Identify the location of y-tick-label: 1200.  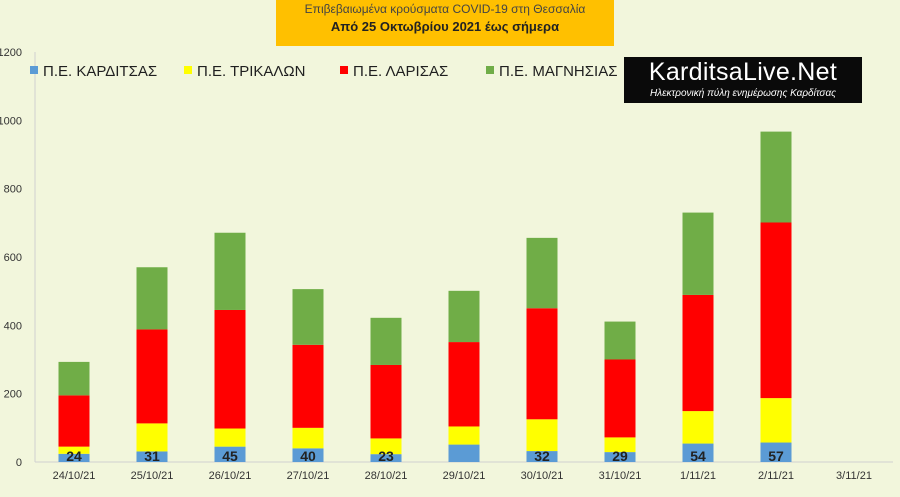
(11, 53).